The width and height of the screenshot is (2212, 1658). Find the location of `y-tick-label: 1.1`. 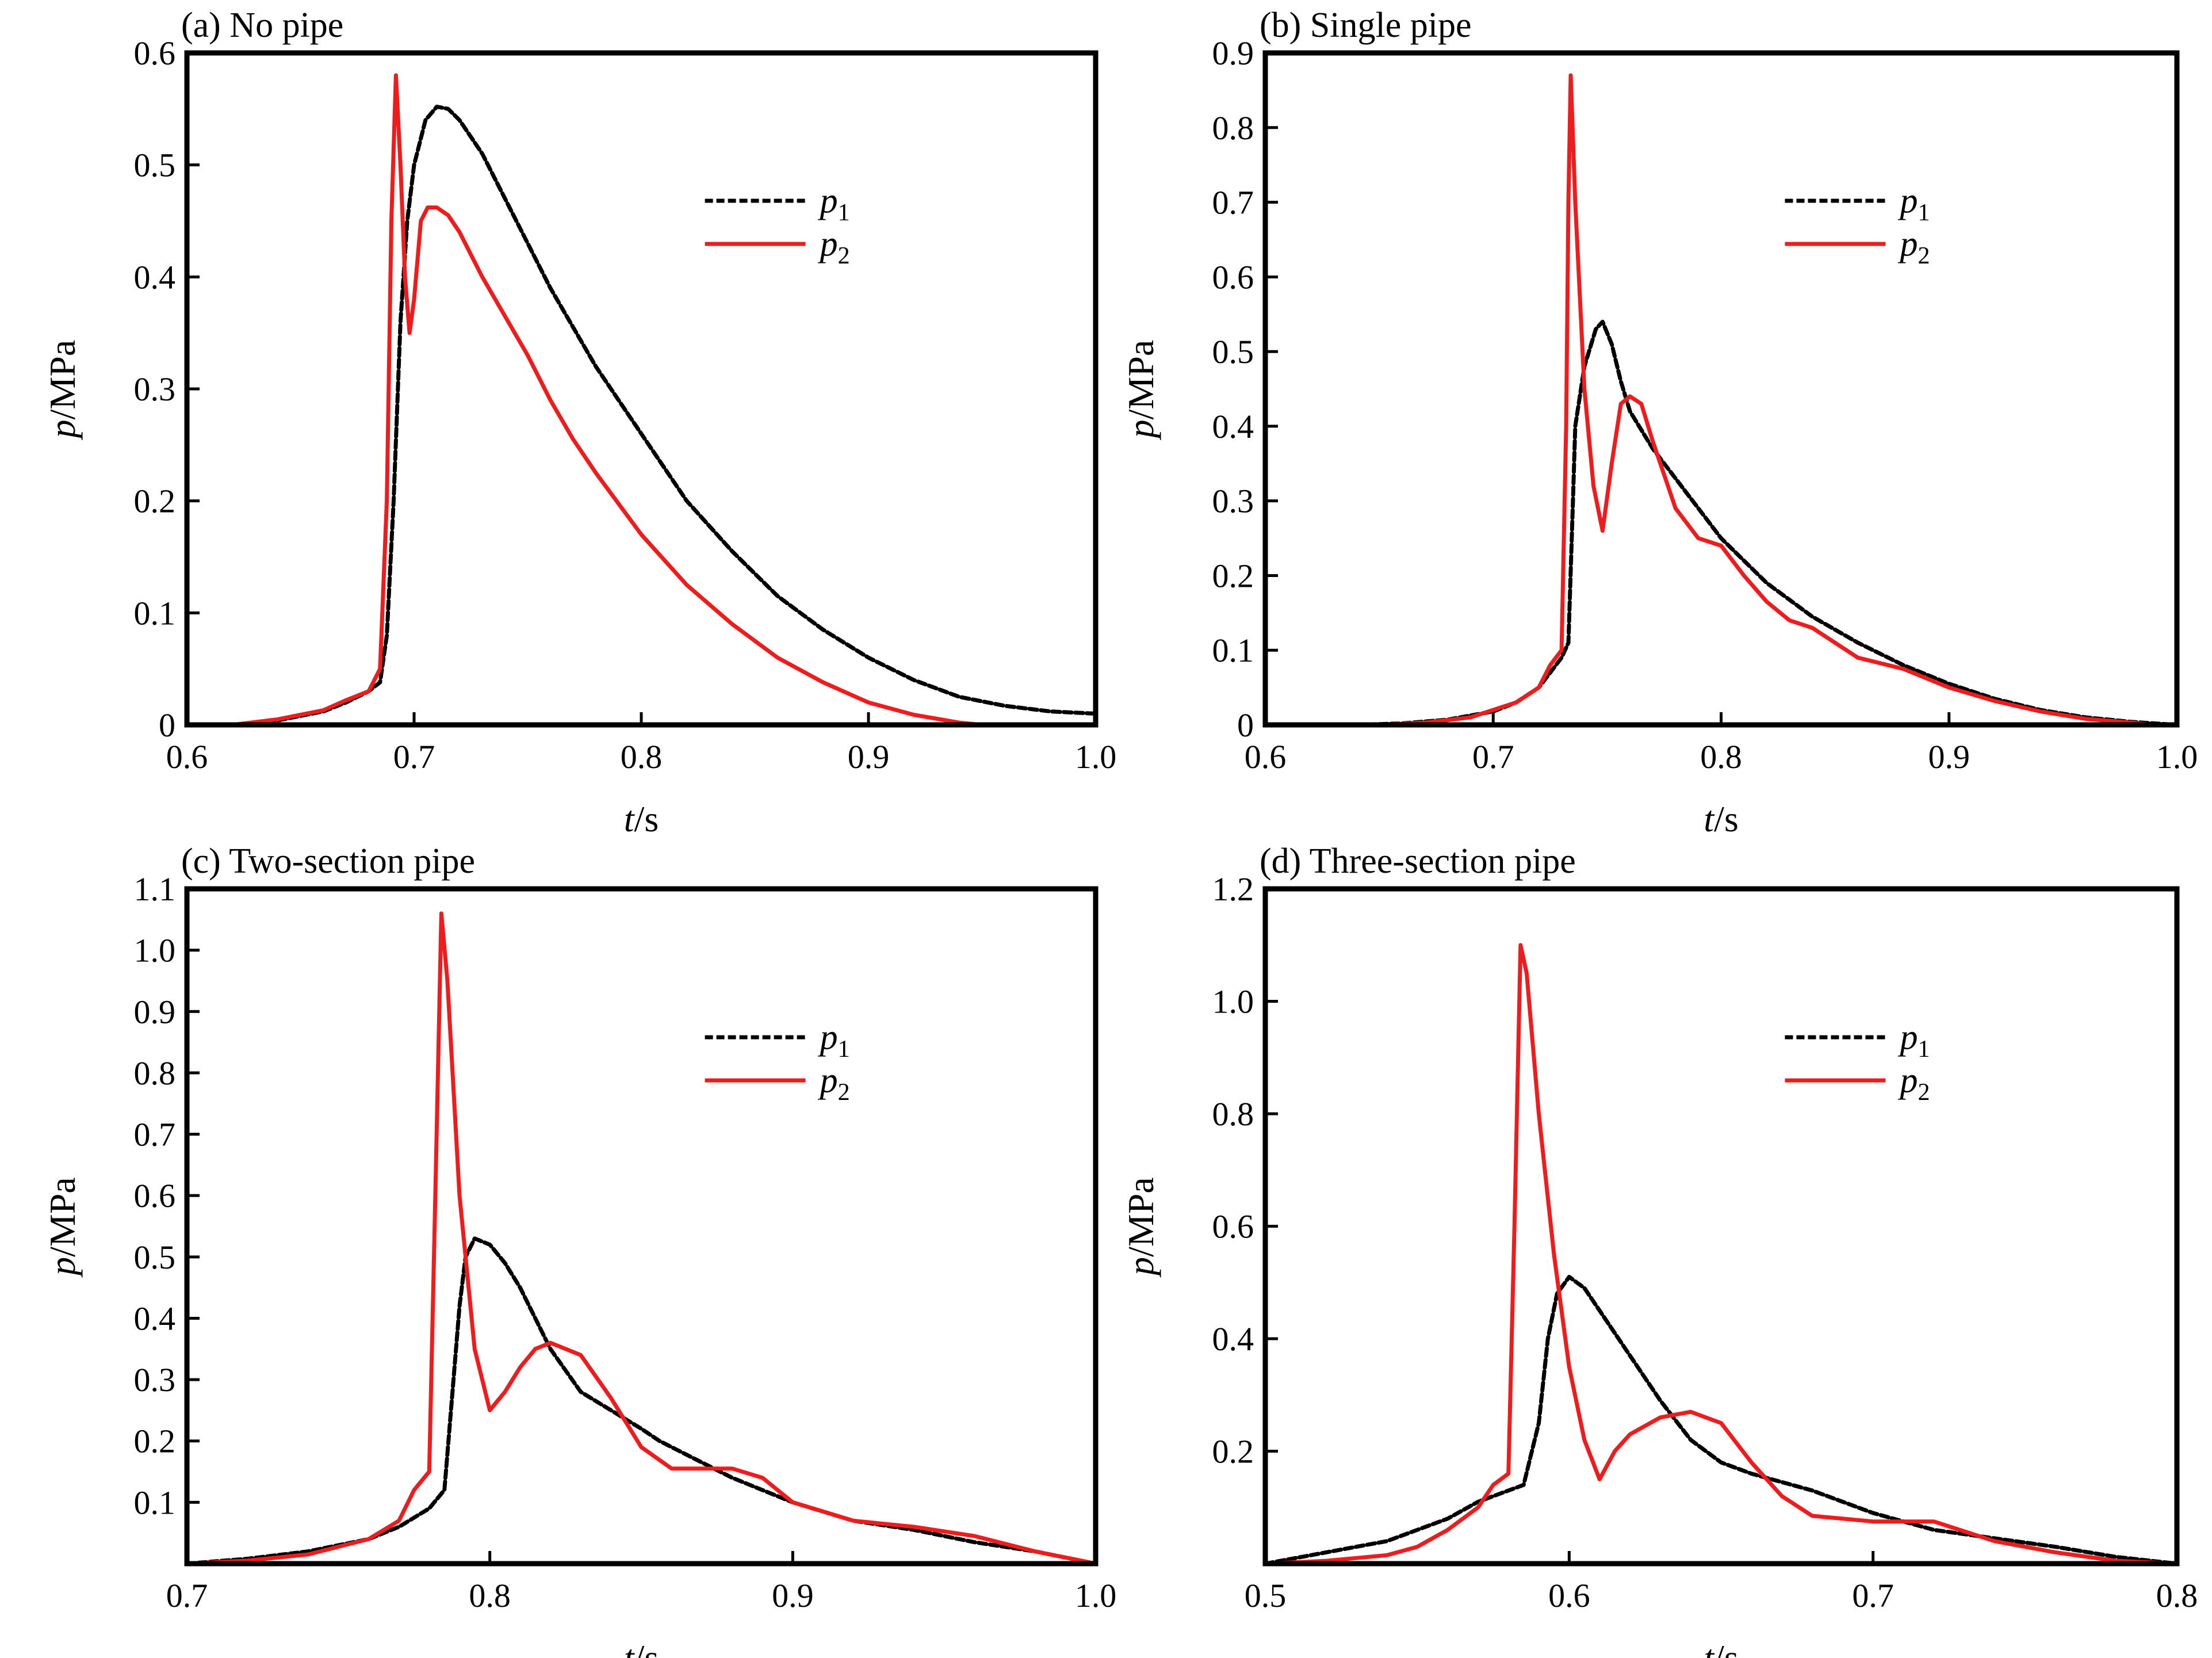

y-tick-label: 1.1 is located at coordinates (155, 889).